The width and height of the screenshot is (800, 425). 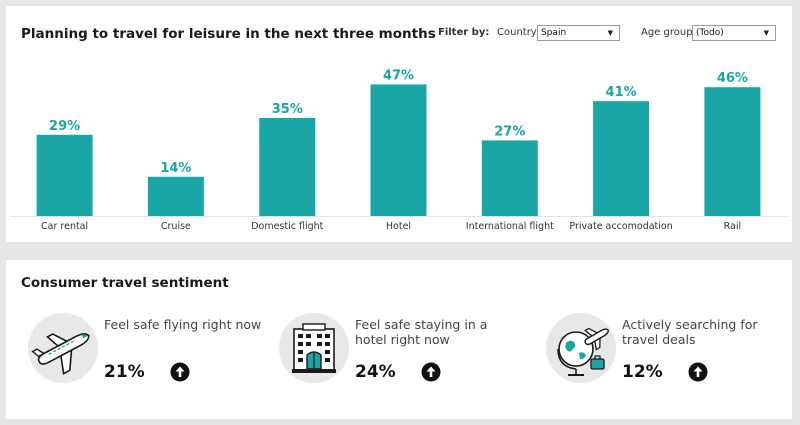 I want to click on bar-value-label: 29%, so click(x=64, y=126).